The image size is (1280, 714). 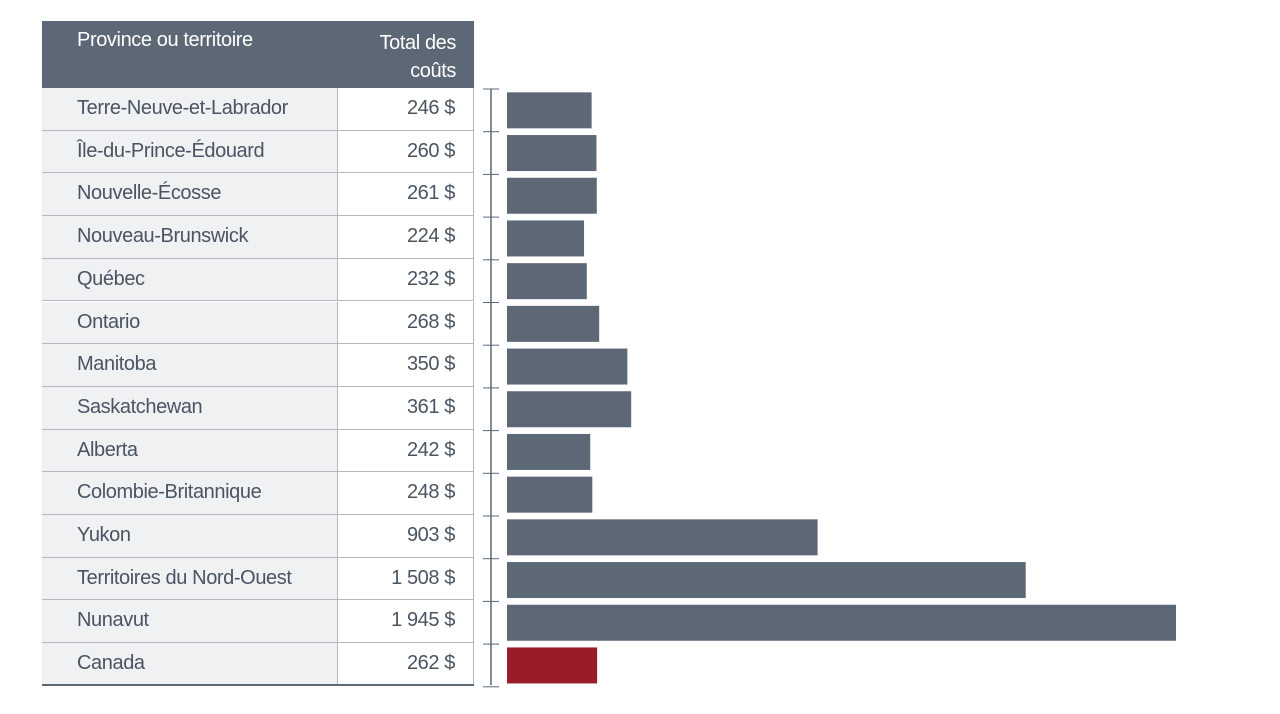 What do you see at coordinates (406, 109) in the screenshot?
I see `total-cost-value: 246 $` at bounding box center [406, 109].